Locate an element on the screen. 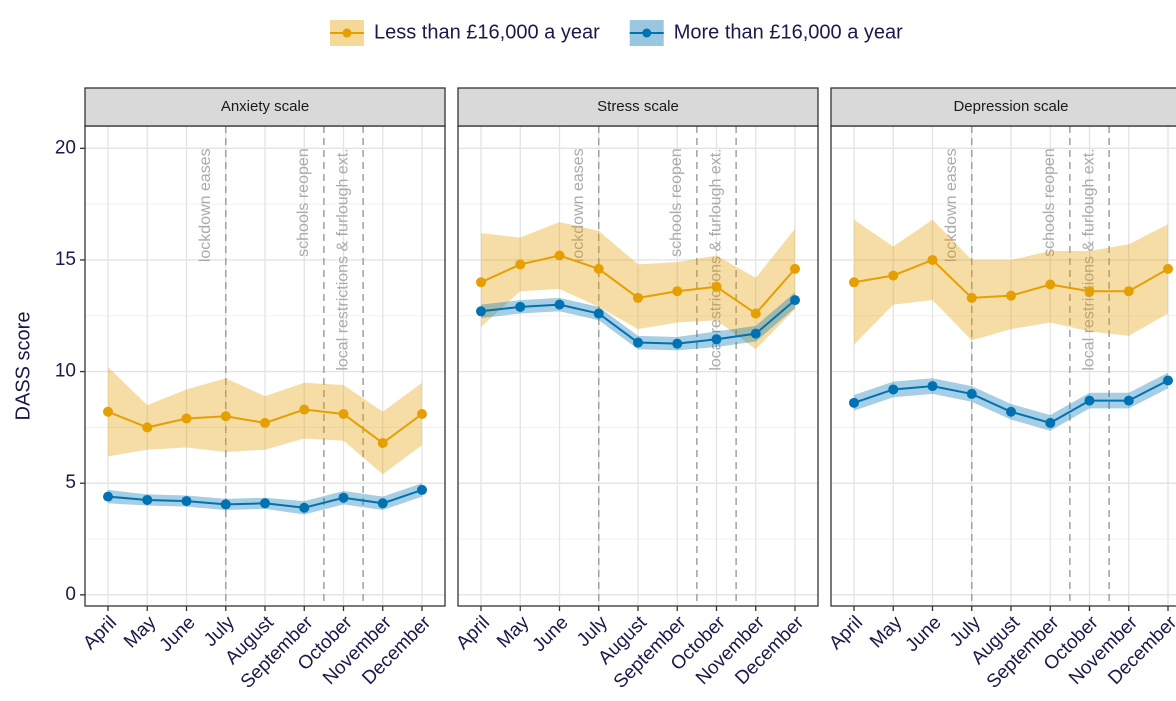 This screenshot has height=701, width=1176. confidence-band is located at coordinates (1011, 282).